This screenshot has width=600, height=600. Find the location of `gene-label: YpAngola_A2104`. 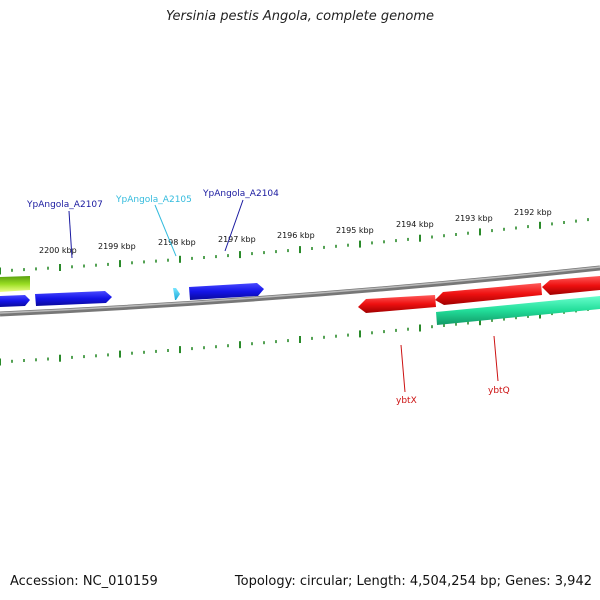

gene-label: YpAngola_A2104 is located at coordinates (240, 194).